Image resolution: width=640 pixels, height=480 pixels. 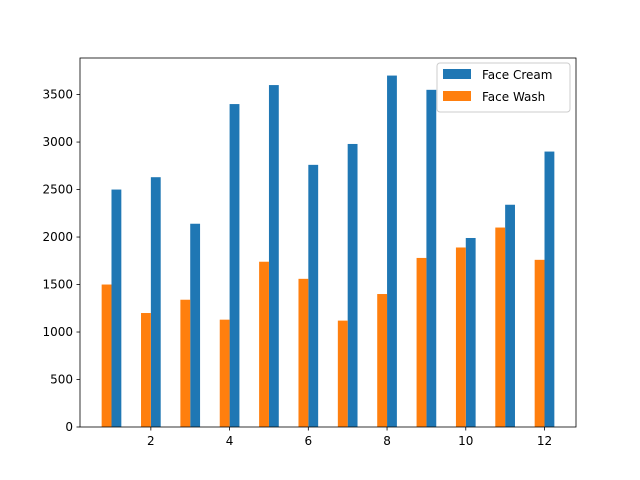 What do you see at coordinates (57, 95) in the screenshot?
I see `y-tick-label: 3500` at bounding box center [57, 95].